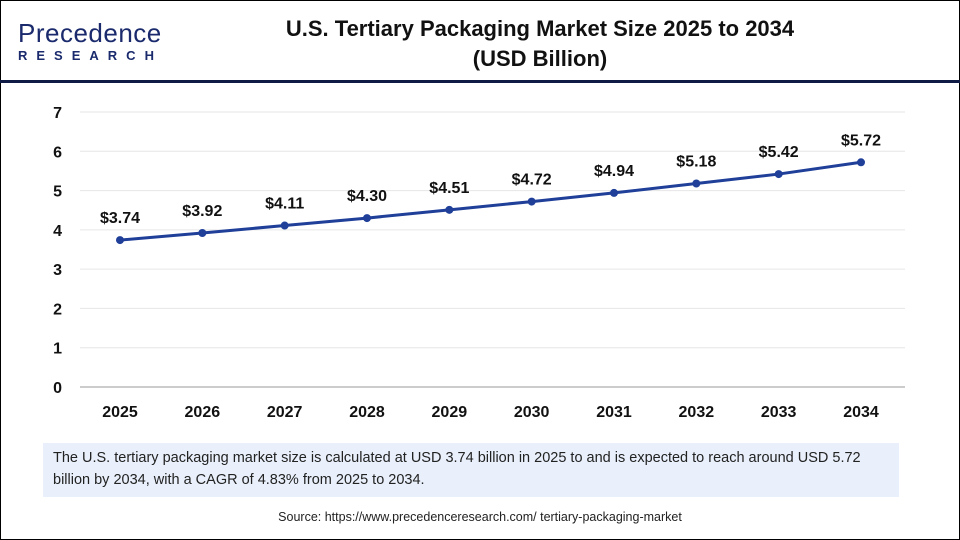  What do you see at coordinates (490, 201) in the screenshot?
I see `series-line` at bounding box center [490, 201].